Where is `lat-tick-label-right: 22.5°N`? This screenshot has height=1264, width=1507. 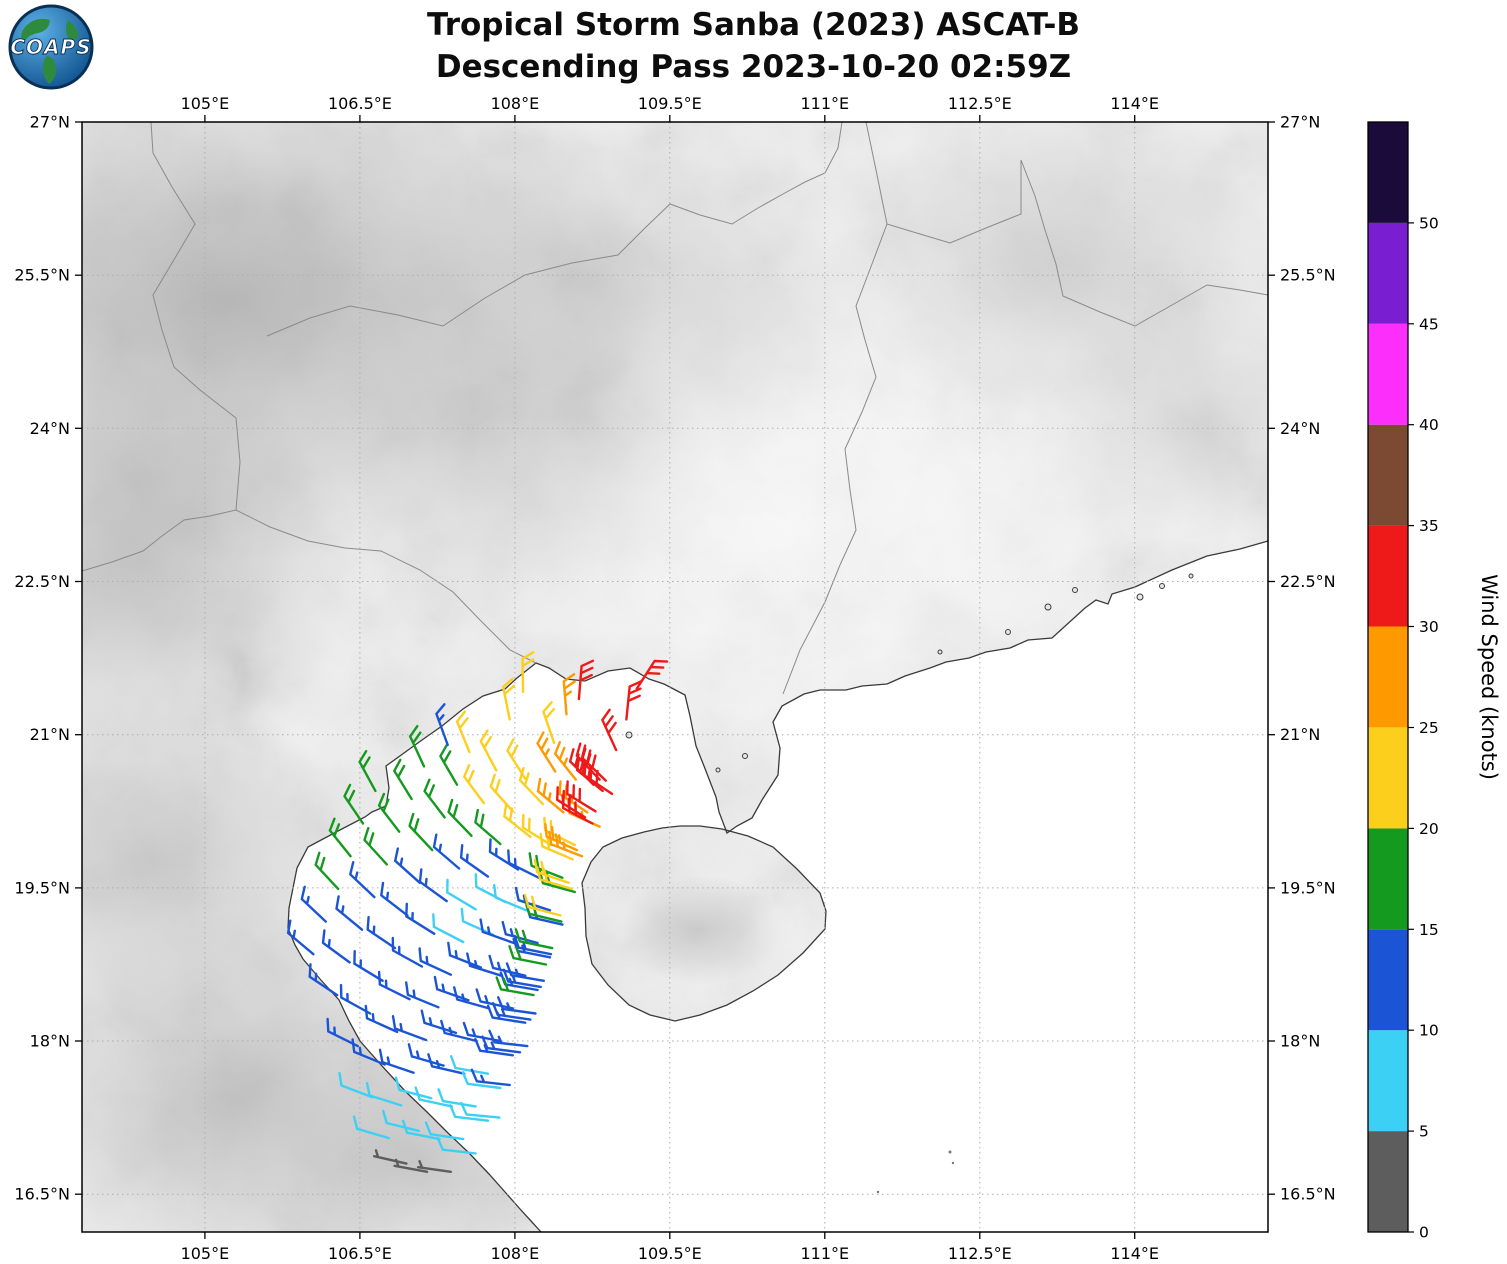 lat-tick-label-right: 22.5°N is located at coordinates (1308, 581).